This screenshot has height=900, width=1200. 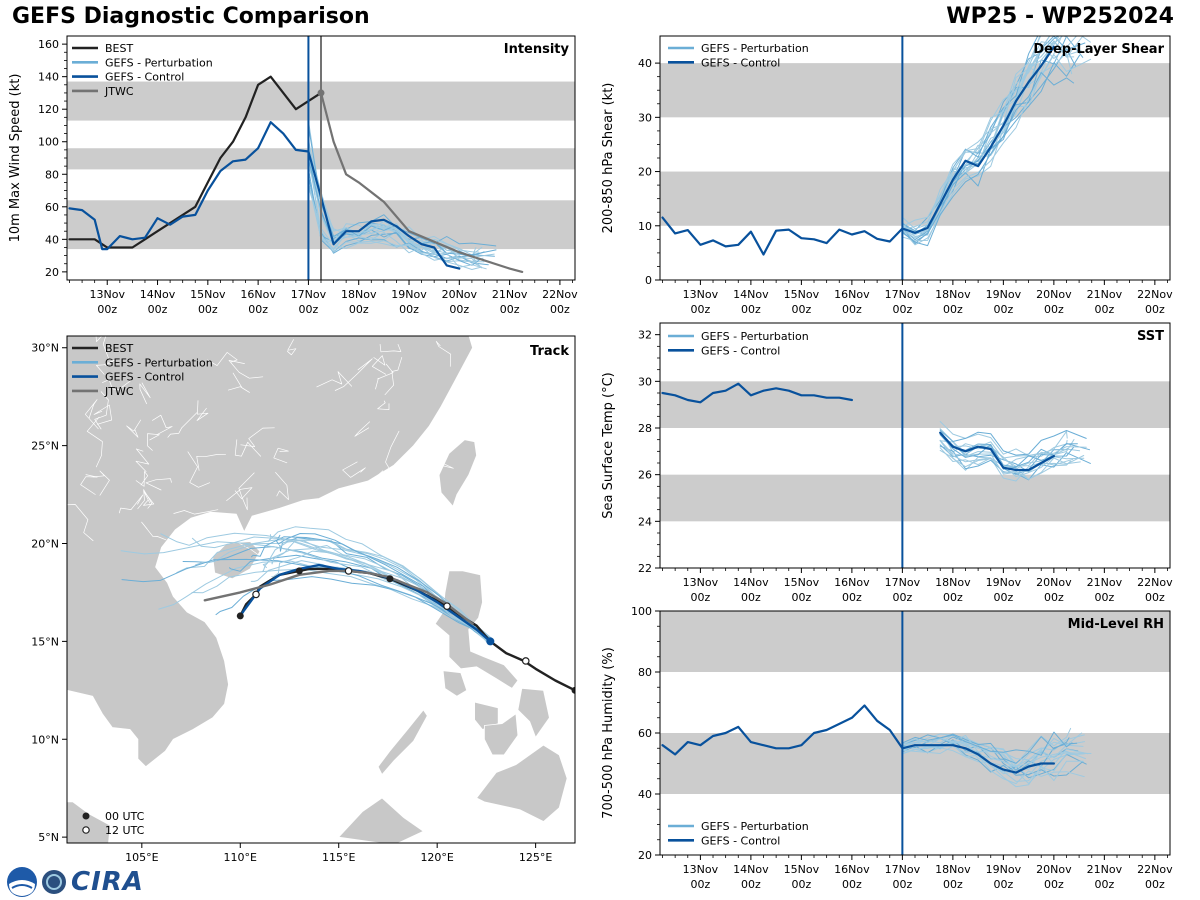 What do you see at coordinates (1004, 869) in the screenshot?
I see `rh-xtick-label: 19Nov` at bounding box center [1004, 869].